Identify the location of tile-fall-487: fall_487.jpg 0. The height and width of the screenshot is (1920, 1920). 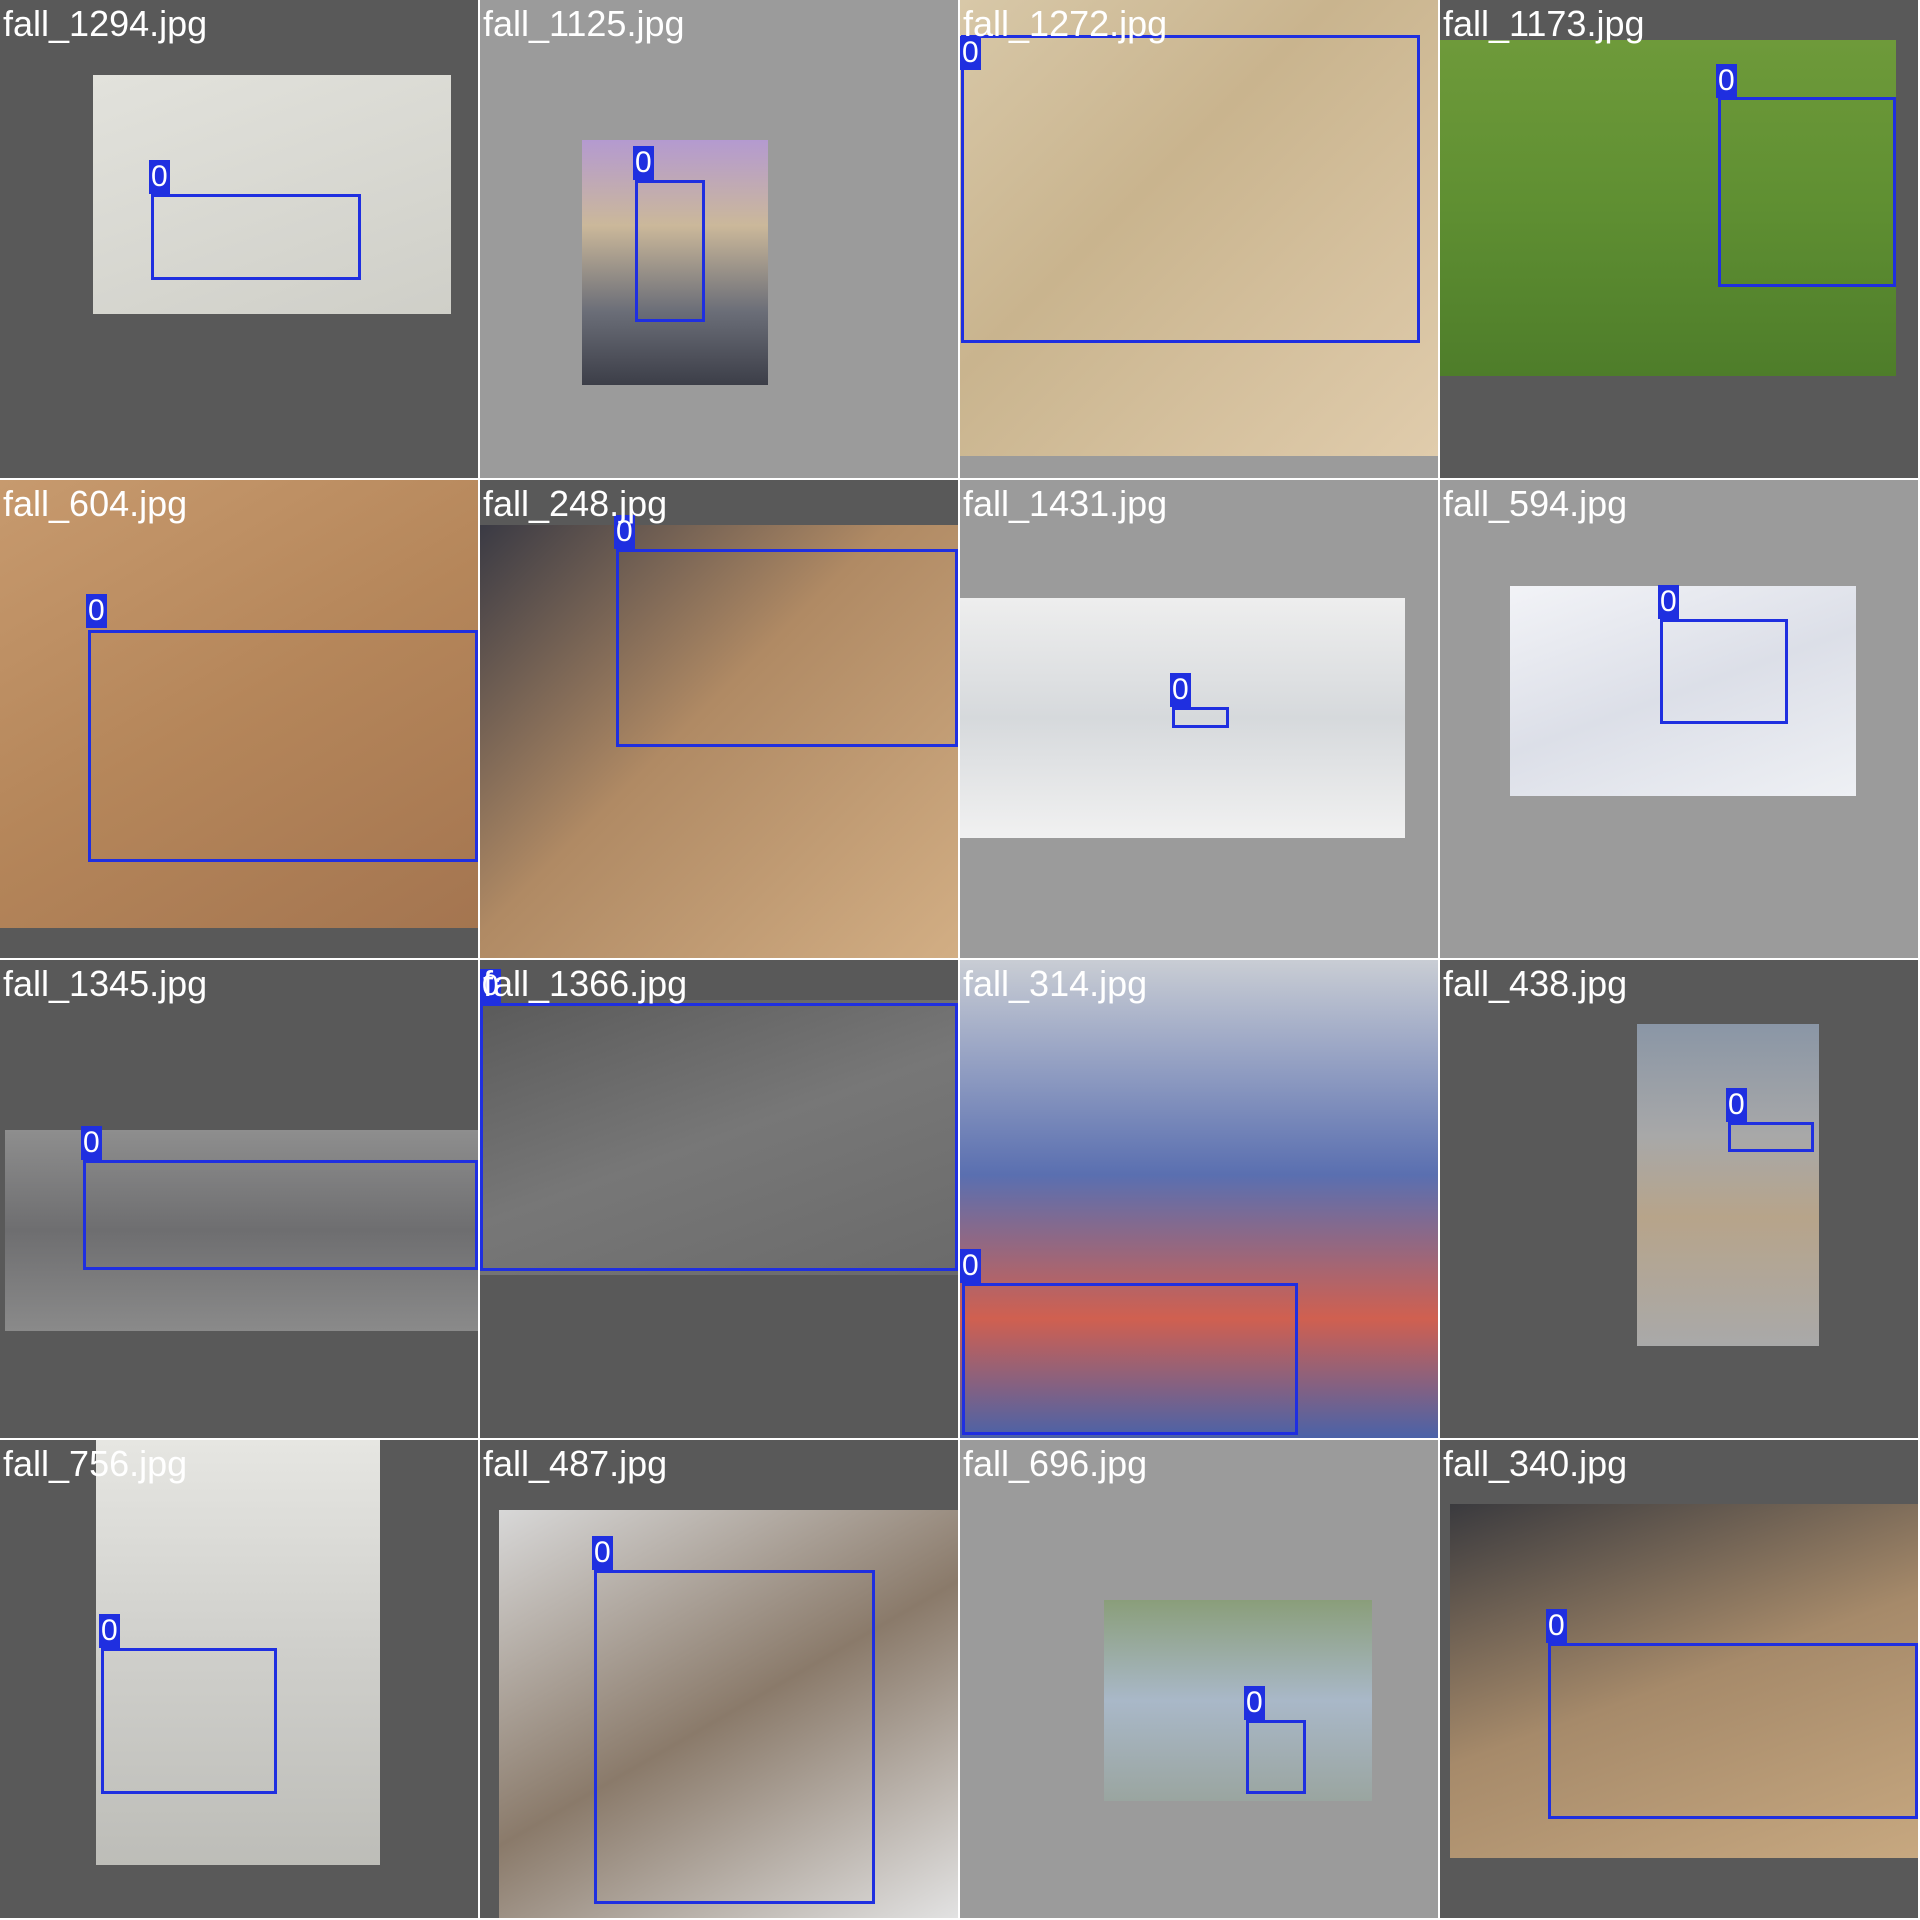
(719, 1679).